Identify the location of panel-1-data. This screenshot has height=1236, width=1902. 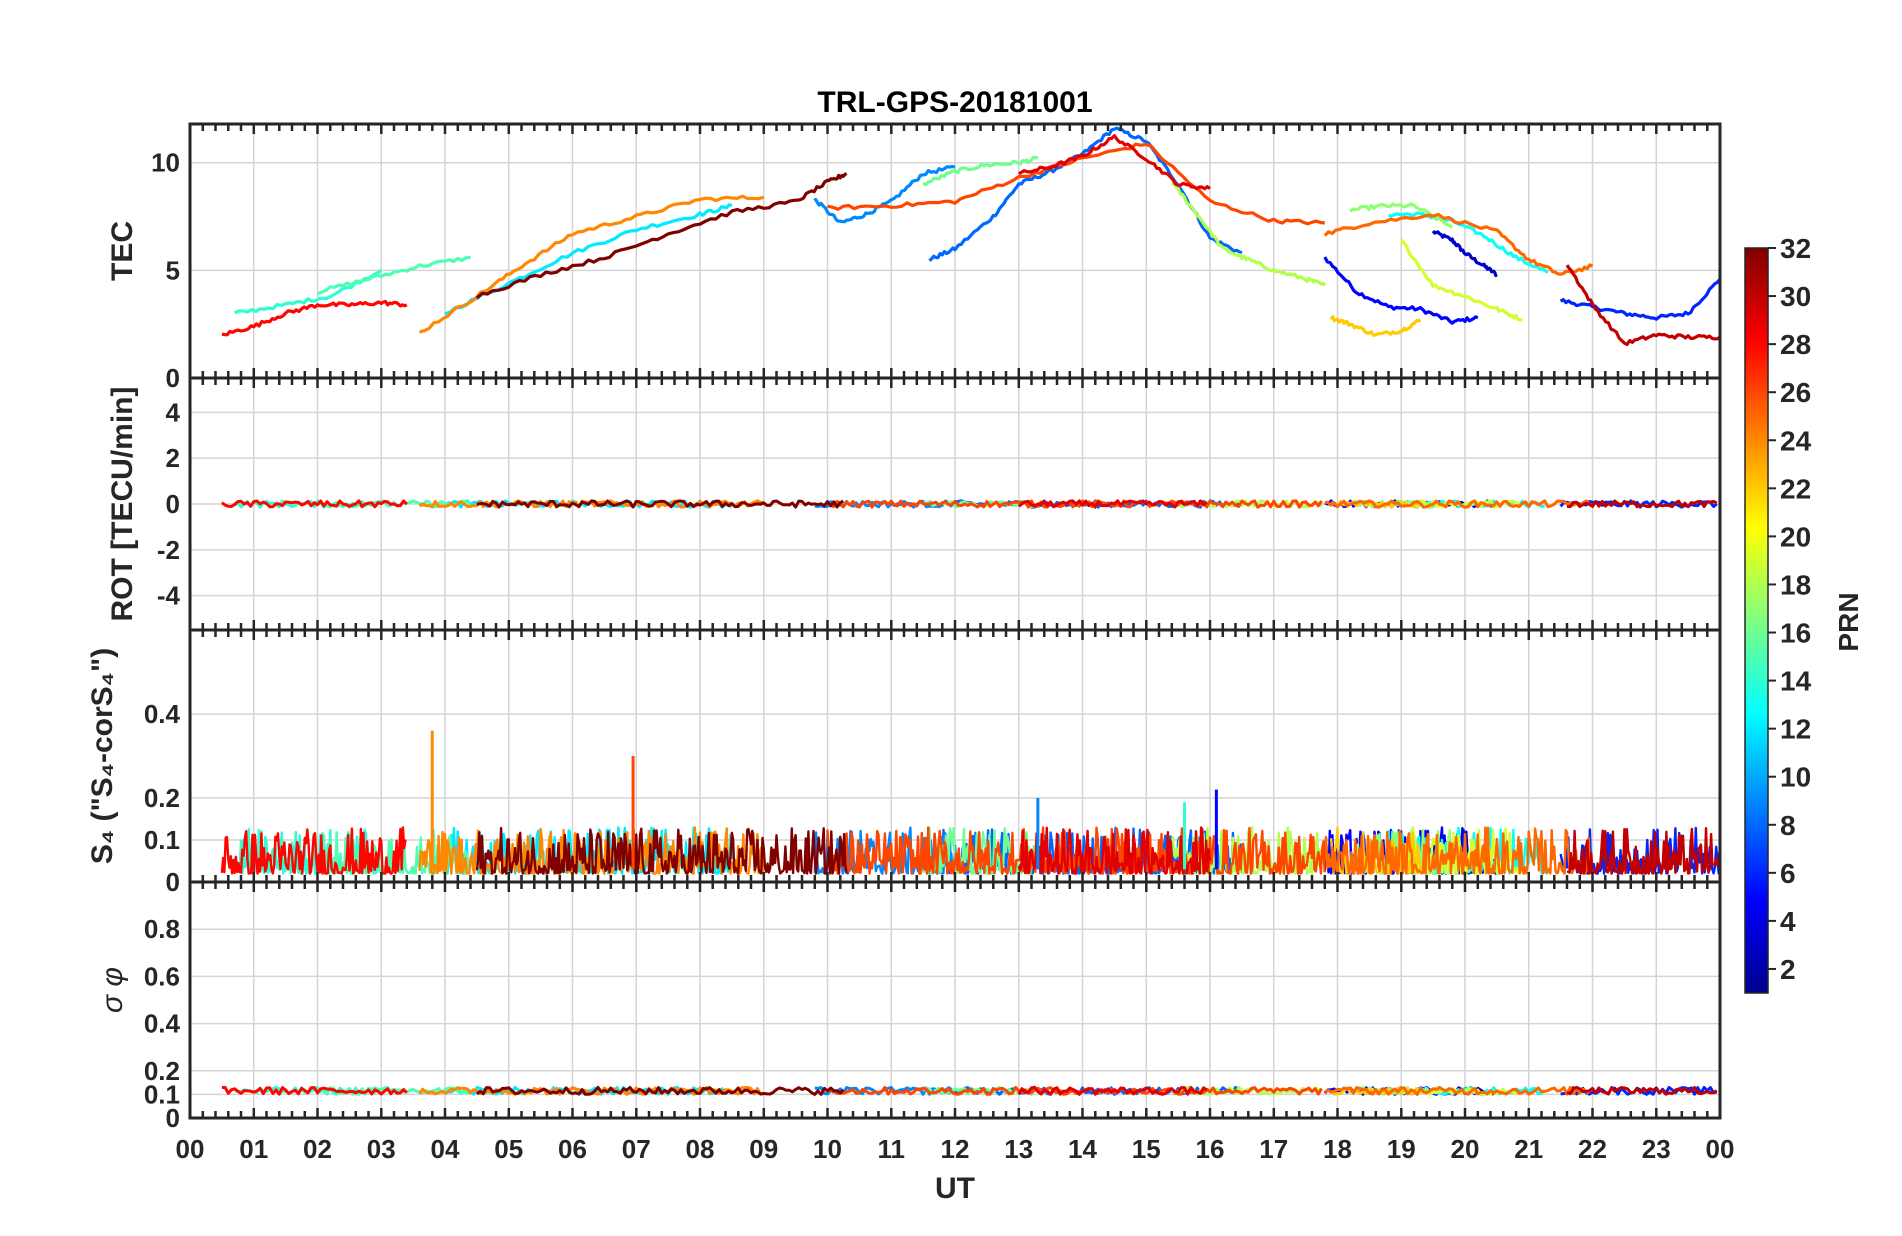
(969, 504).